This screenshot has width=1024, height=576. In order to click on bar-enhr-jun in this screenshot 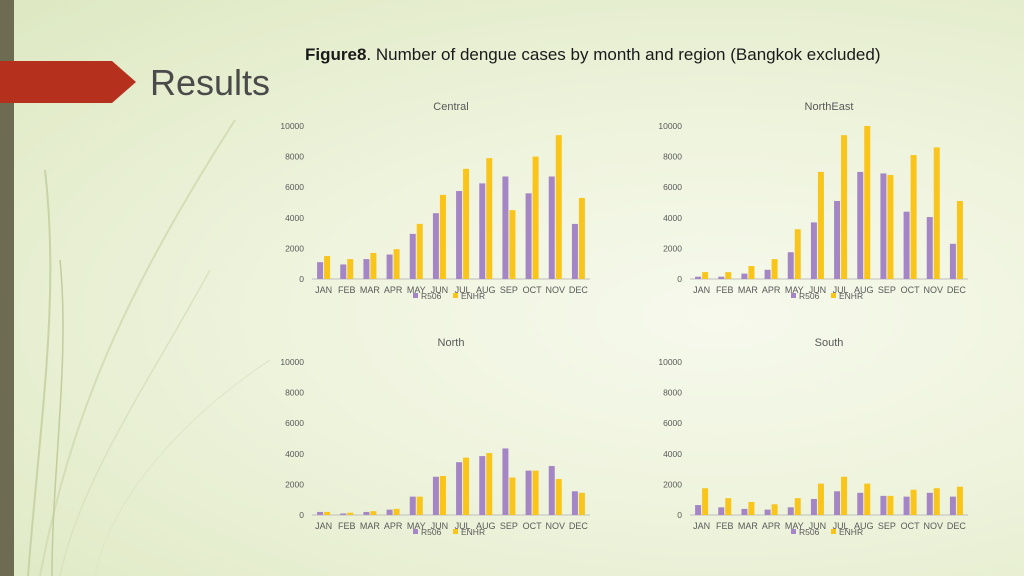, I will do `click(442, 495)`.